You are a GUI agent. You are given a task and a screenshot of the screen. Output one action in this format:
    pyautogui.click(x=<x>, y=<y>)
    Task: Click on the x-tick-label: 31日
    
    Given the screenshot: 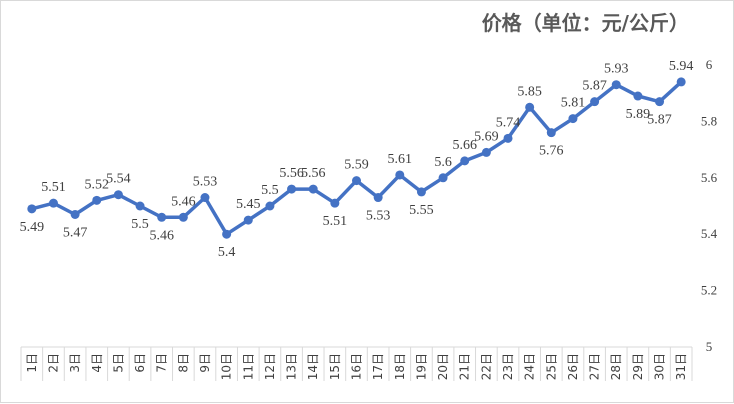 What is the action you would take?
    pyautogui.click(x=681, y=366)
    